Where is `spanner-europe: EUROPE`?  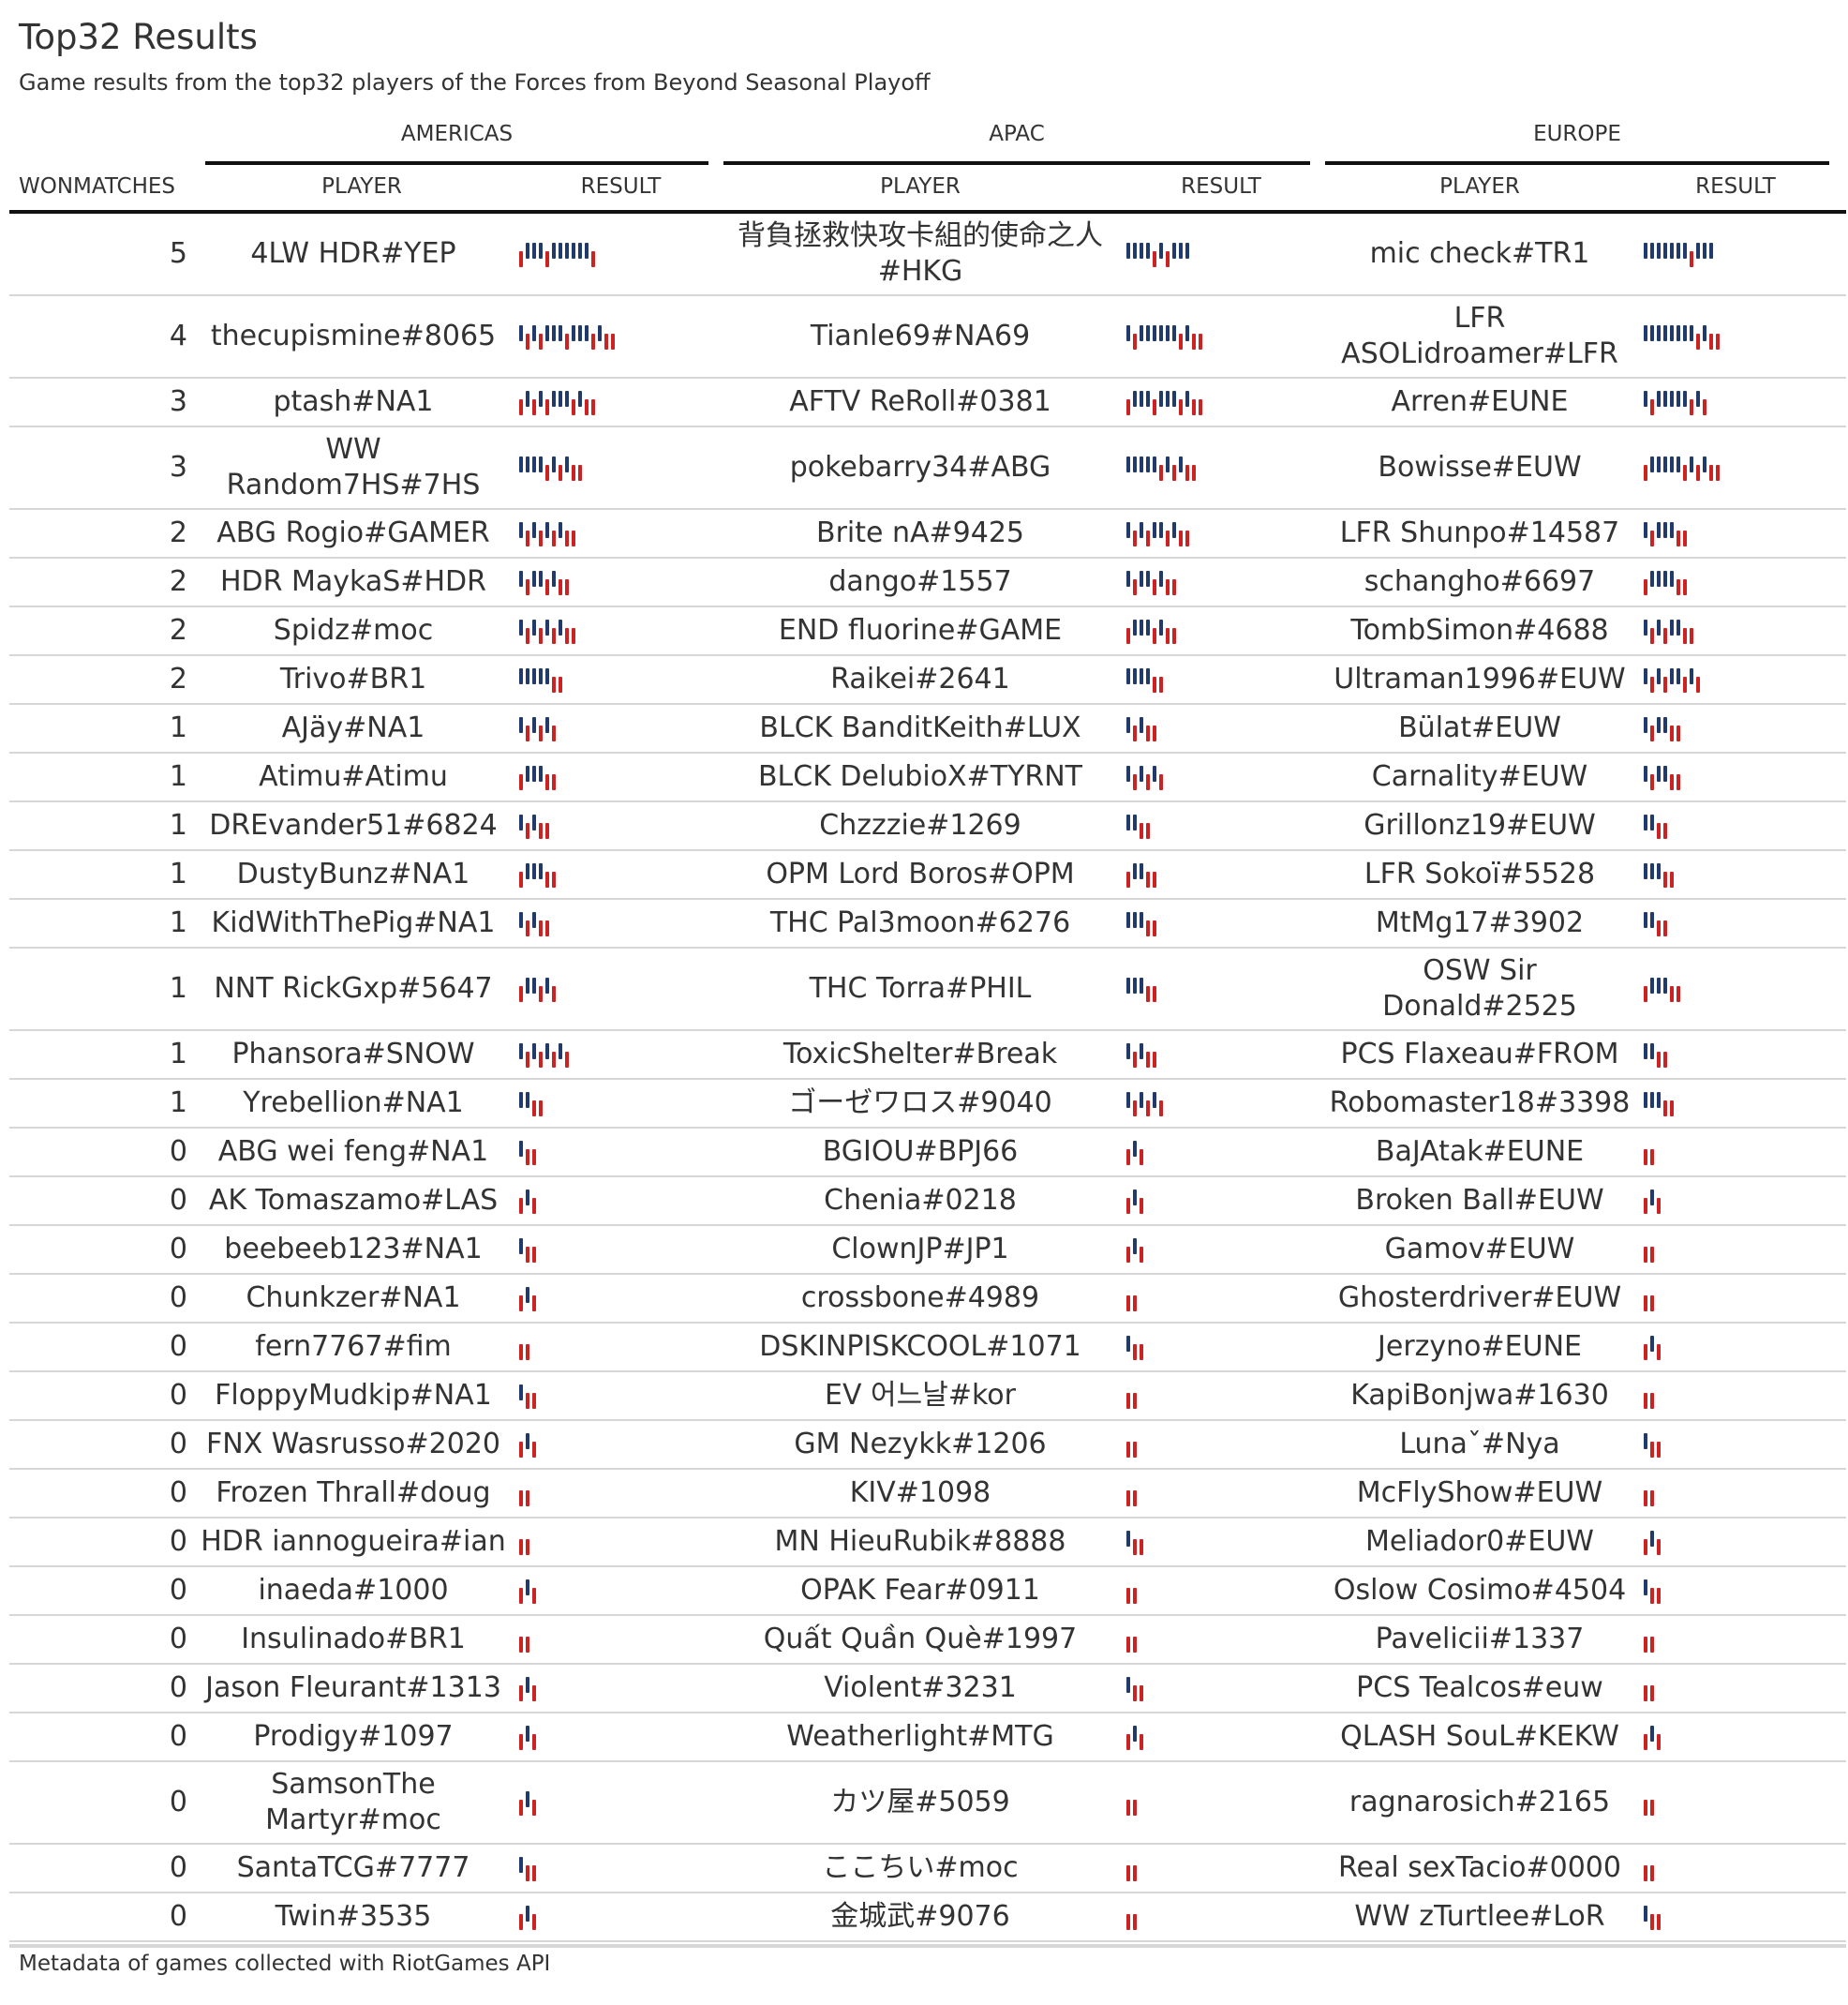
spanner-europe: EUROPE is located at coordinates (1577, 142).